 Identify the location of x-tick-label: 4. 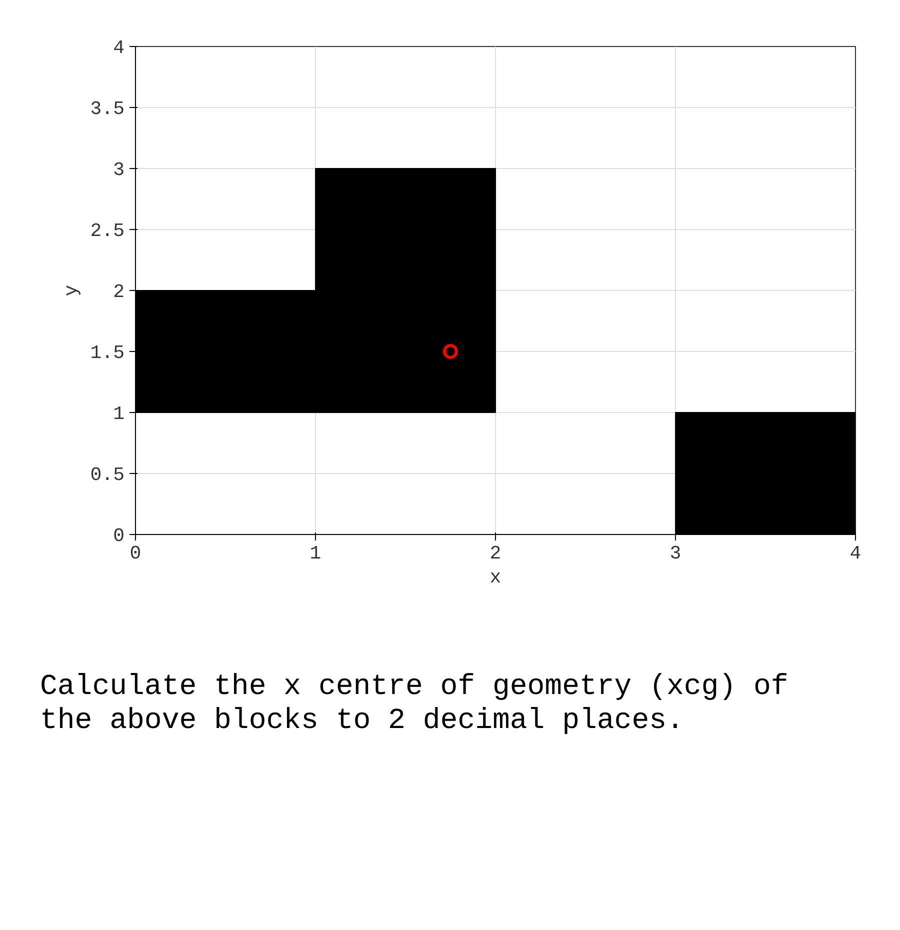
(856, 553).